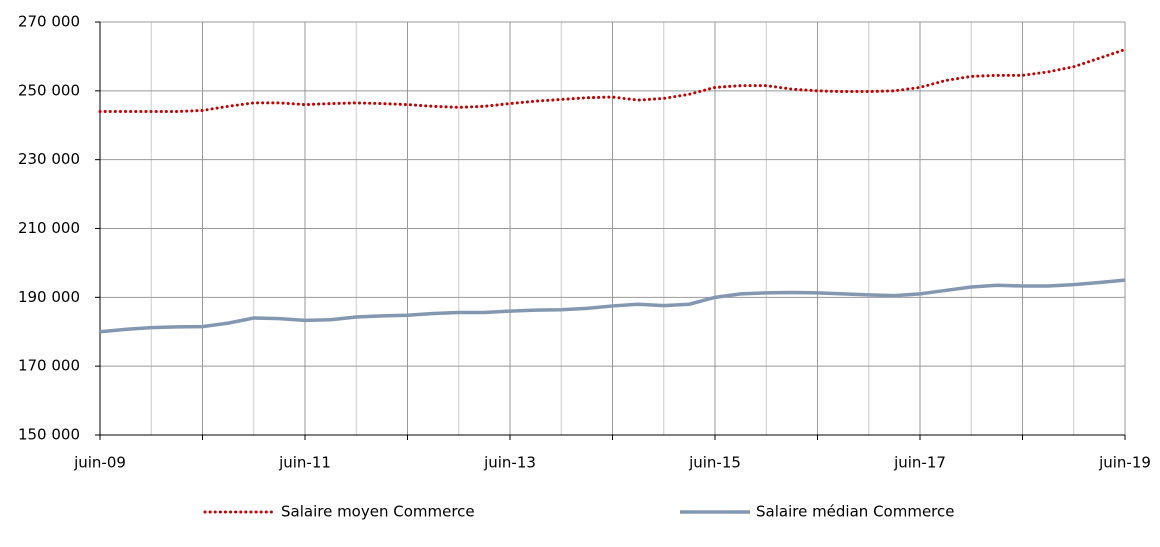 The height and width of the screenshot is (547, 1160). What do you see at coordinates (49, 22) in the screenshot?
I see `y-tick-label: 270 000` at bounding box center [49, 22].